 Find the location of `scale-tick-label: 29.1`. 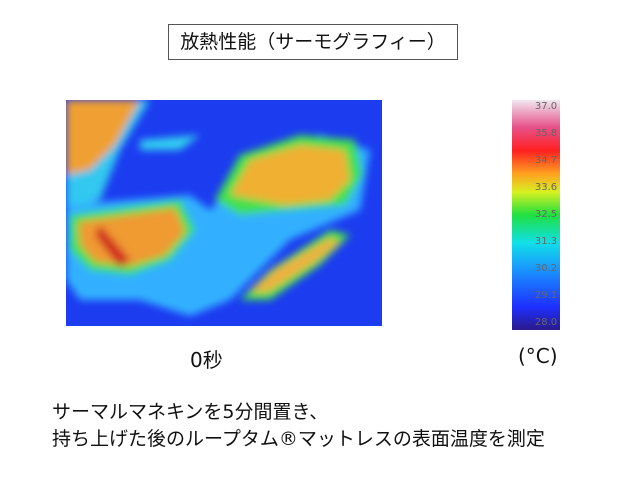

scale-tick-label: 29.1 is located at coordinates (546, 295).